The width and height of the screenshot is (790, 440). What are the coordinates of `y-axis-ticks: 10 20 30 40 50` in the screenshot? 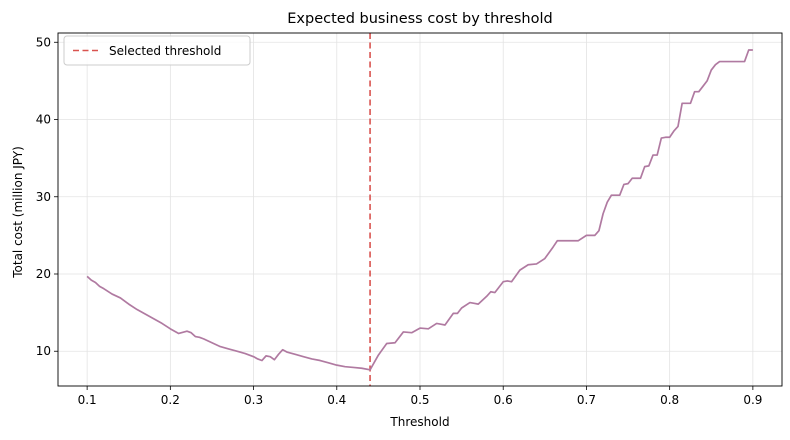 It's located at (47, 196).